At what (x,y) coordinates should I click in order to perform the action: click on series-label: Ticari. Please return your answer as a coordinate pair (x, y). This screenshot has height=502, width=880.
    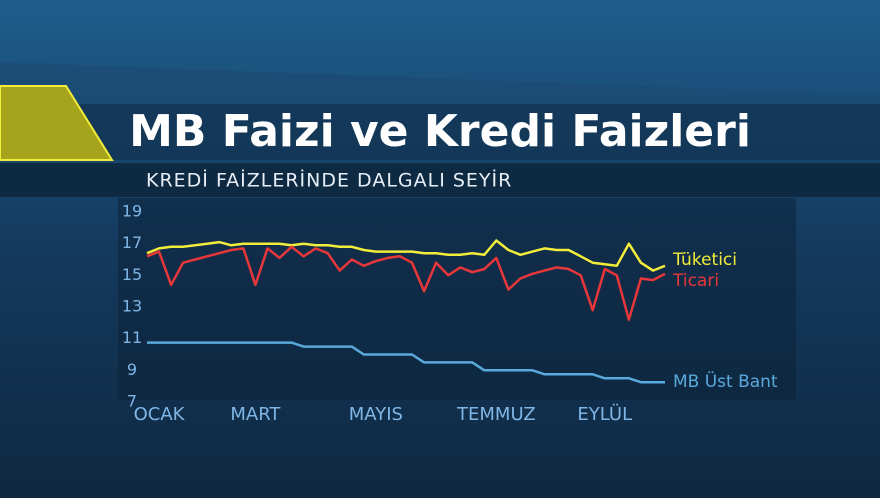
    Looking at the image, I should click on (695, 281).